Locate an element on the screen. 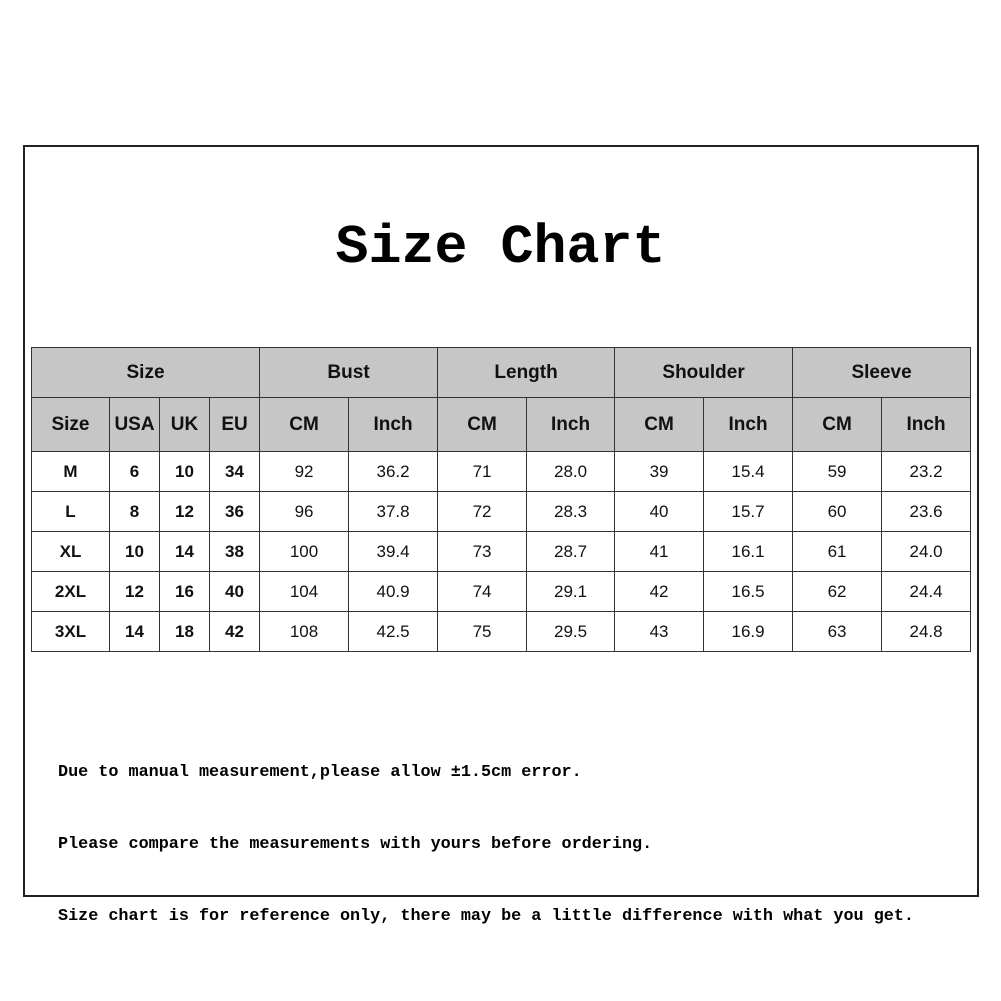 Image resolution: width=1001 pixels, height=1001 pixels. table-row: 2XL 12 16 40 104 40.9 74 29.1 42 16.5 62 24.4 is located at coordinates (501, 591).